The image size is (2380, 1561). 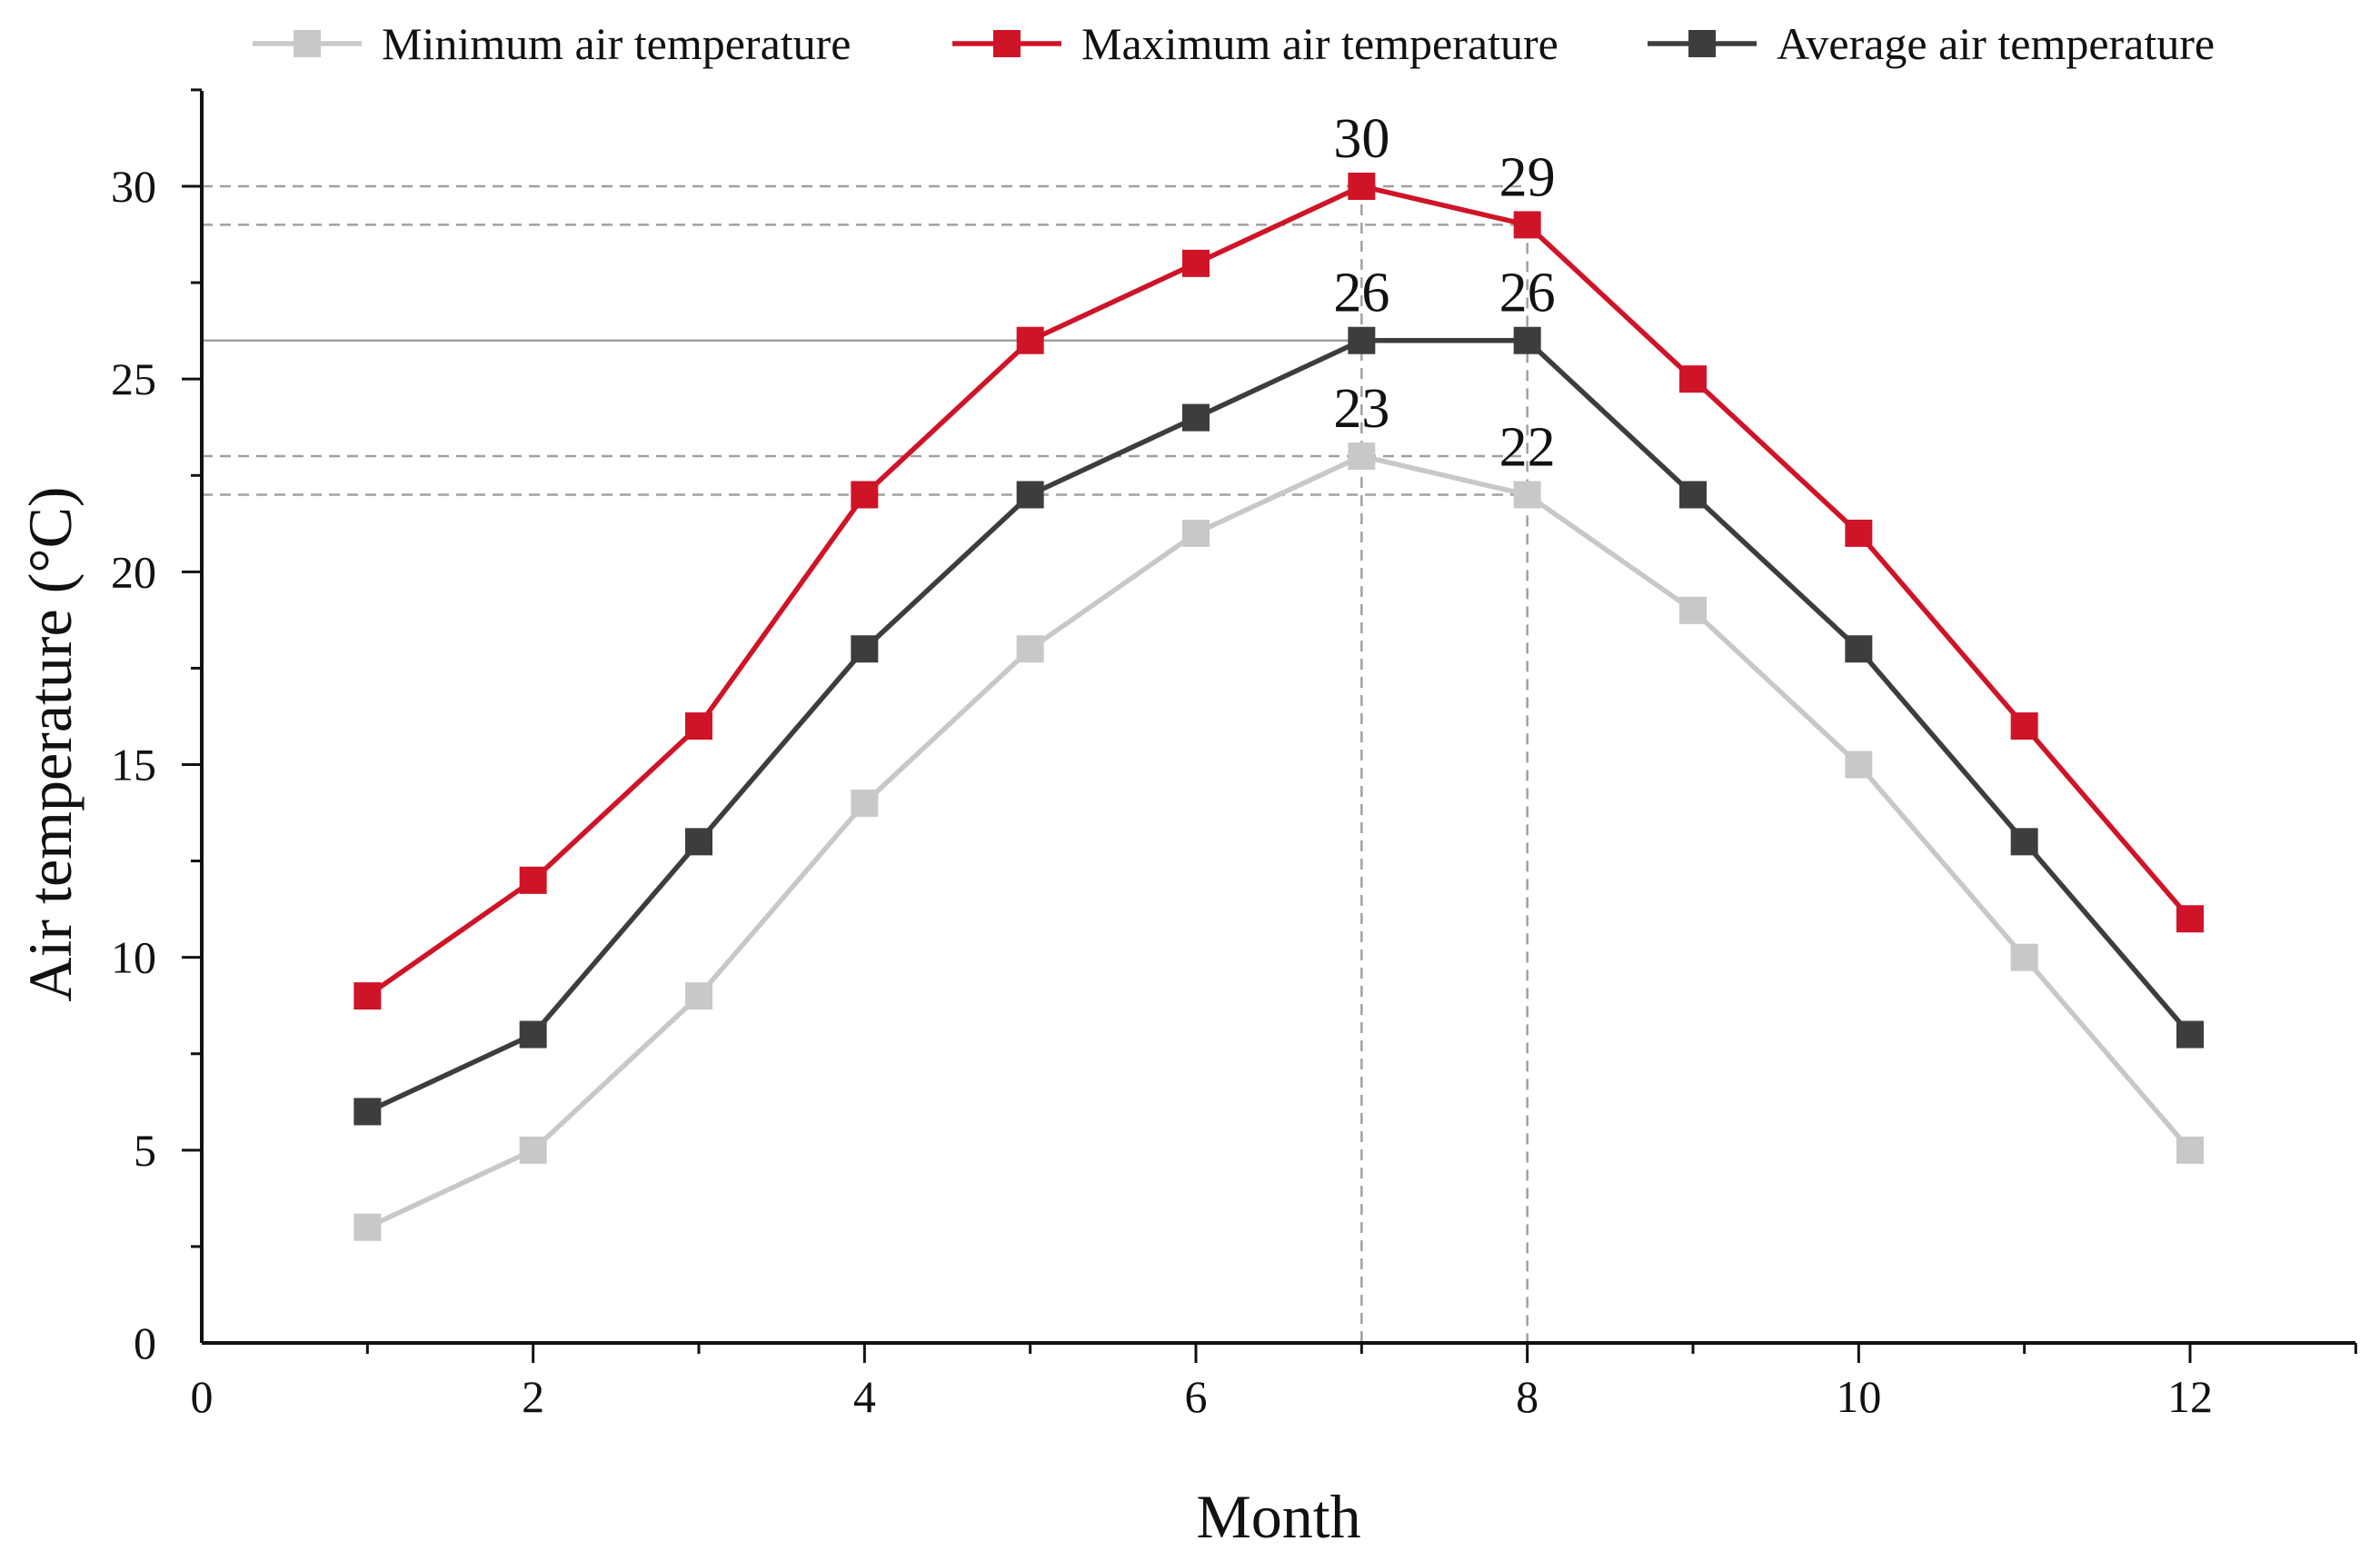 I want to click on y-tick-label-15: 15, so click(x=133, y=765).